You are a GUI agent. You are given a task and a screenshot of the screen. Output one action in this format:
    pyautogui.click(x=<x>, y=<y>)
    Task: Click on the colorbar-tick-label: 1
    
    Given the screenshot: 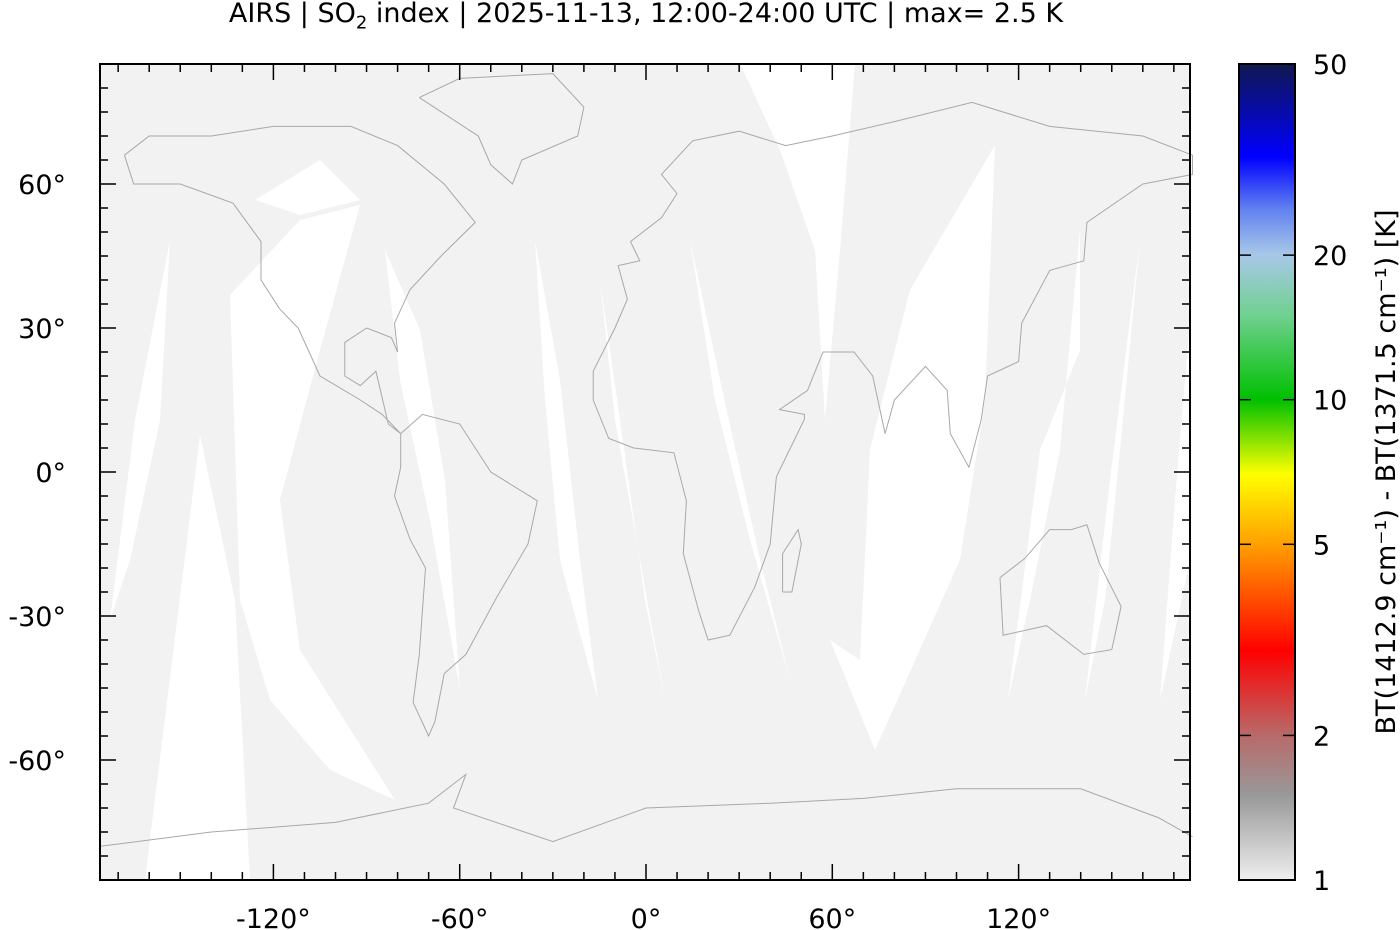 What is the action you would take?
    pyautogui.click(x=1321, y=881)
    